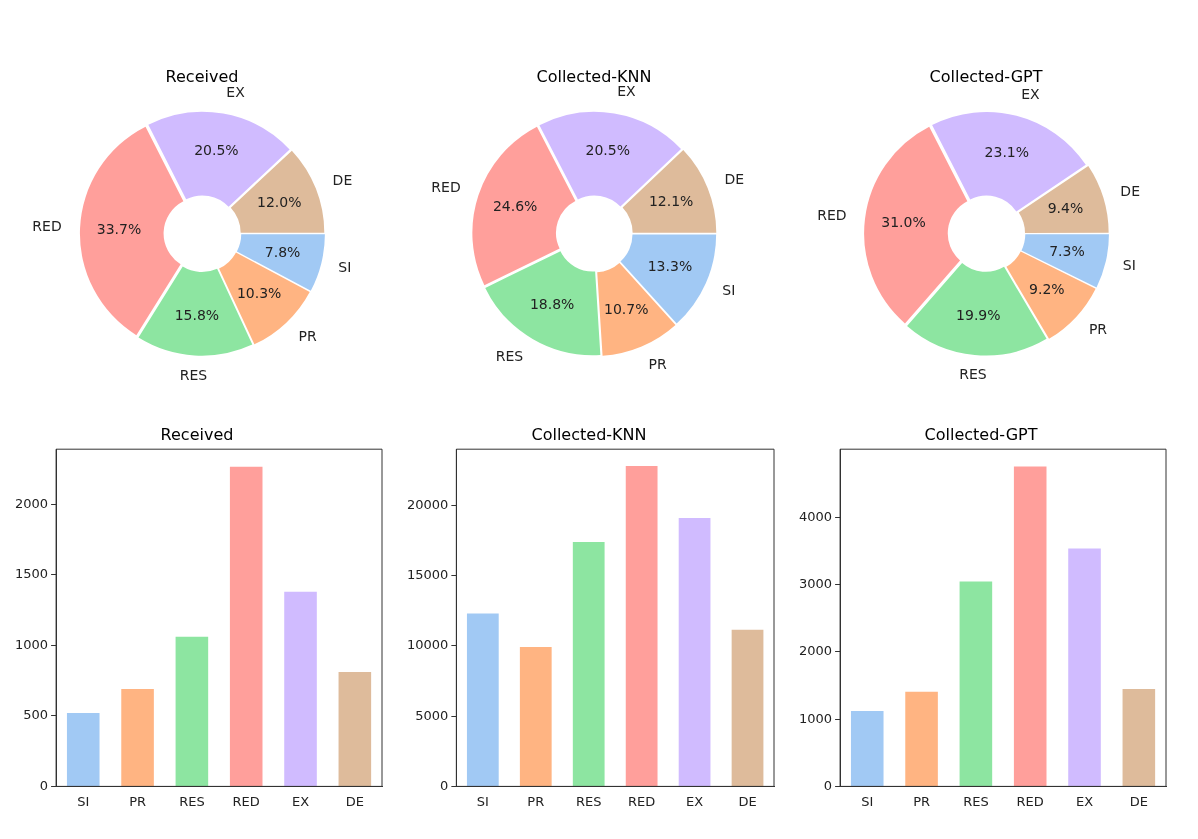  I want to click on data-label: 7.3%, so click(1067, 251).